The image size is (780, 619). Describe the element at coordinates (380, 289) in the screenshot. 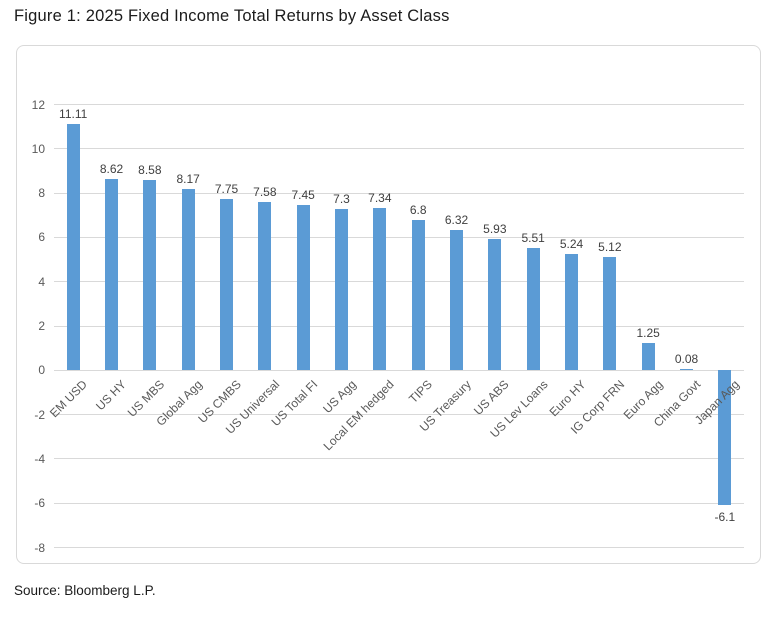

I see `bar-local-em-hedged` at that location.